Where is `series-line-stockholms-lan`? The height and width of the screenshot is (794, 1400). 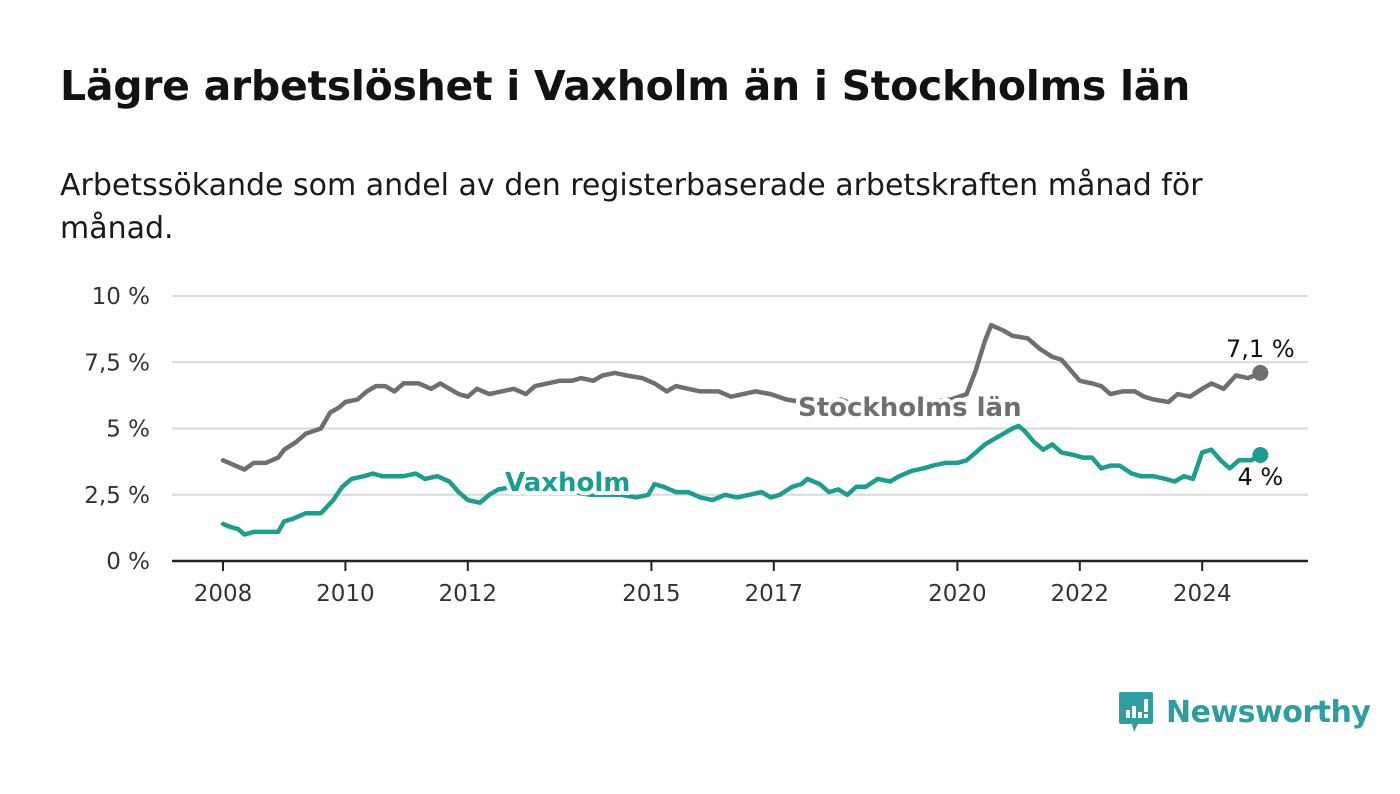 series-line-stockholms-lan is located at coordinates (741, 397).